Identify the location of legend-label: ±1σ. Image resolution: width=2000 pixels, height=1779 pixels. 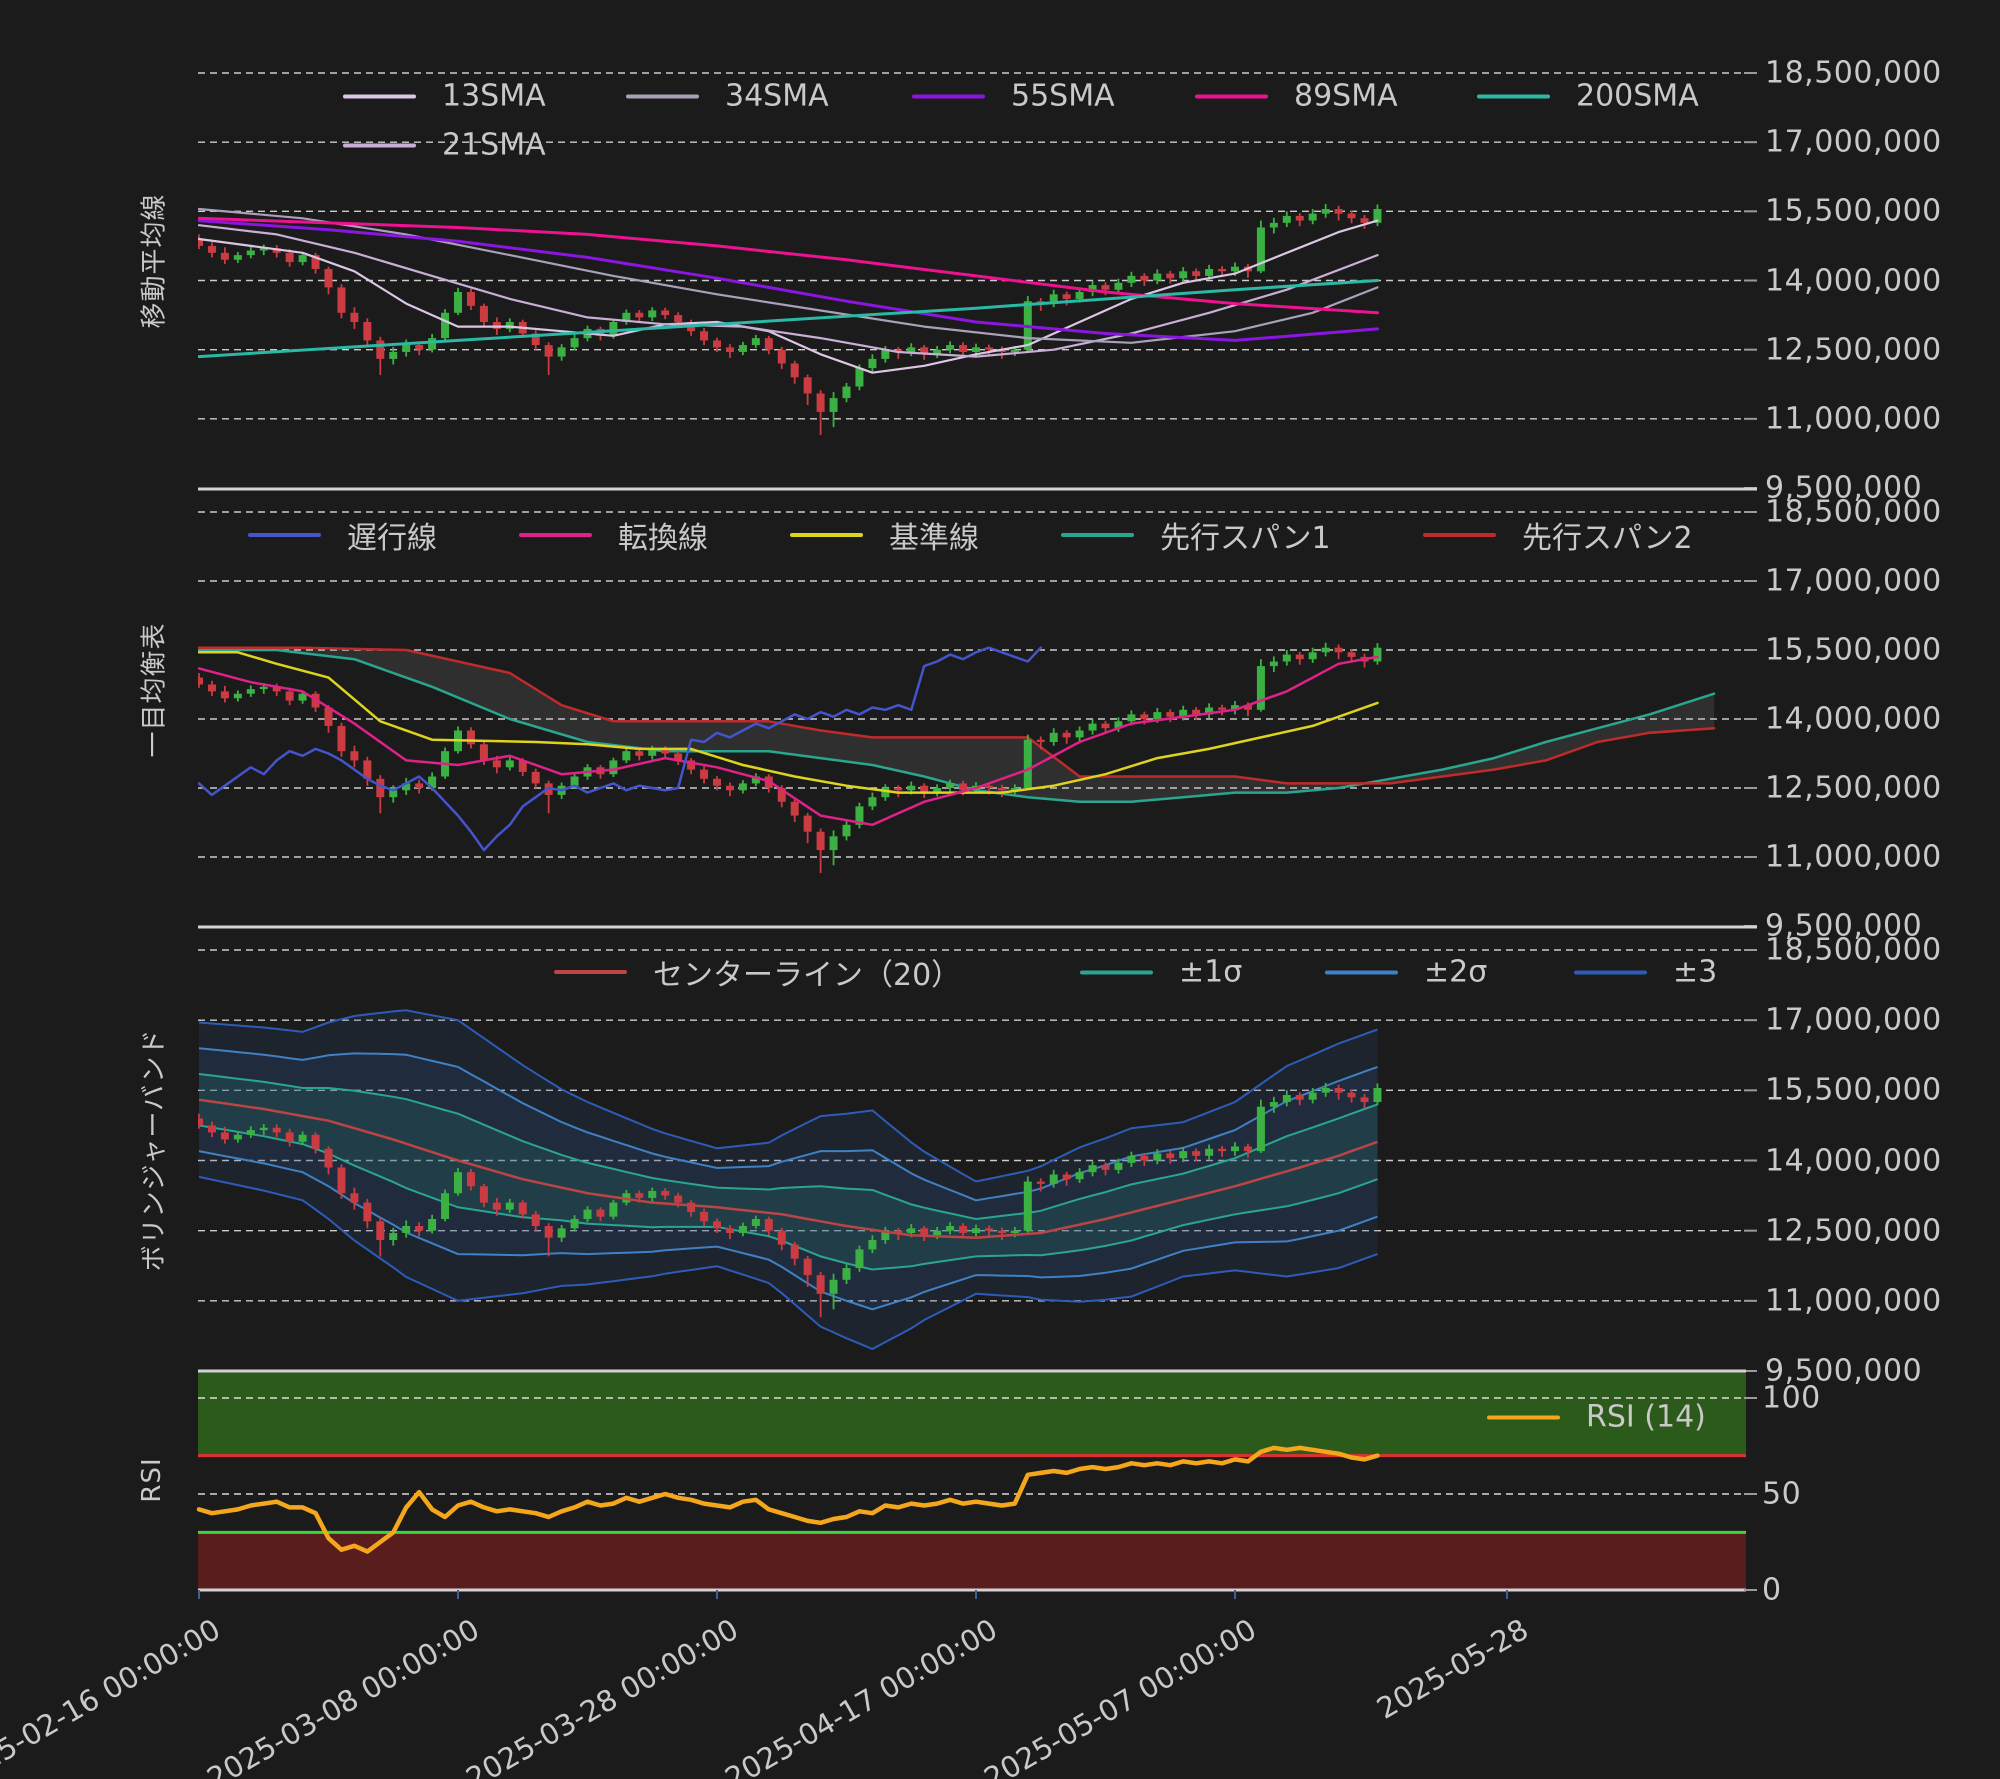
(1211, 972).